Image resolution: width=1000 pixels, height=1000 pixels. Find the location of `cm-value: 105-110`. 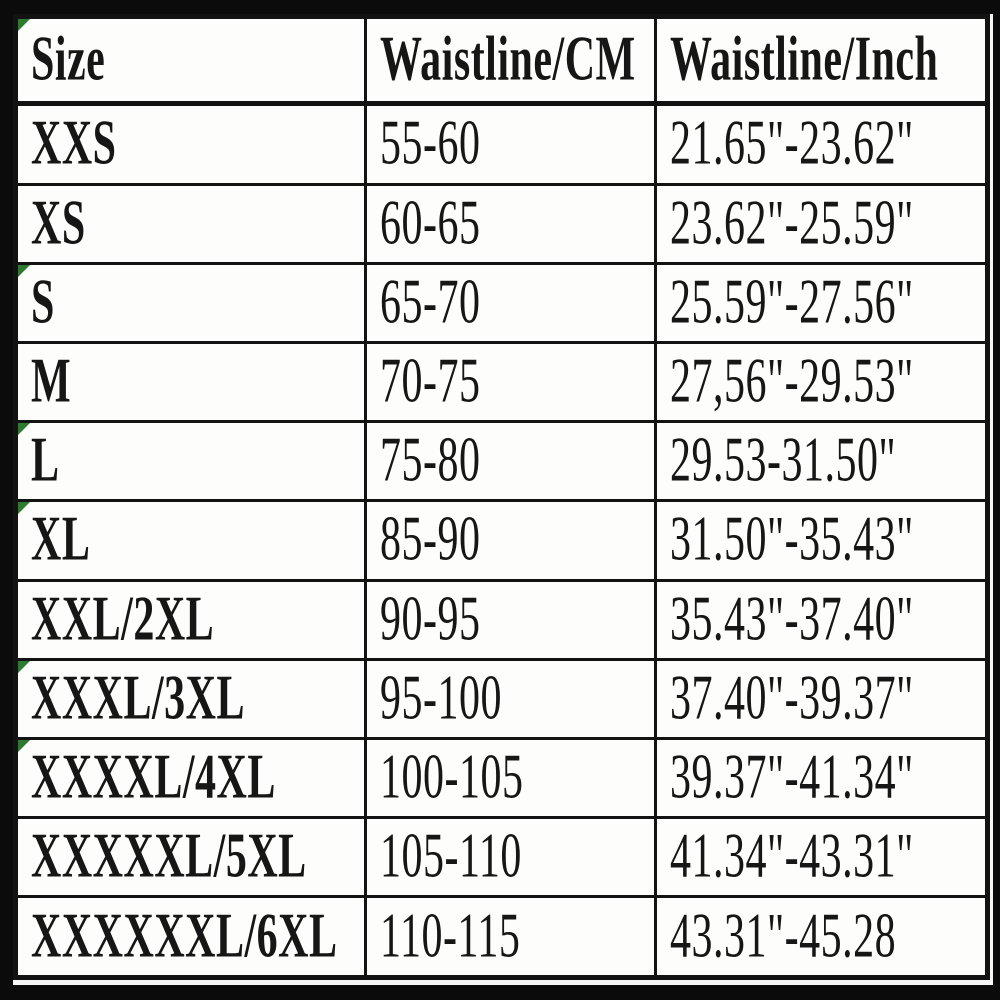

cm-value: 105-110 is located at coordinates (451, 857).